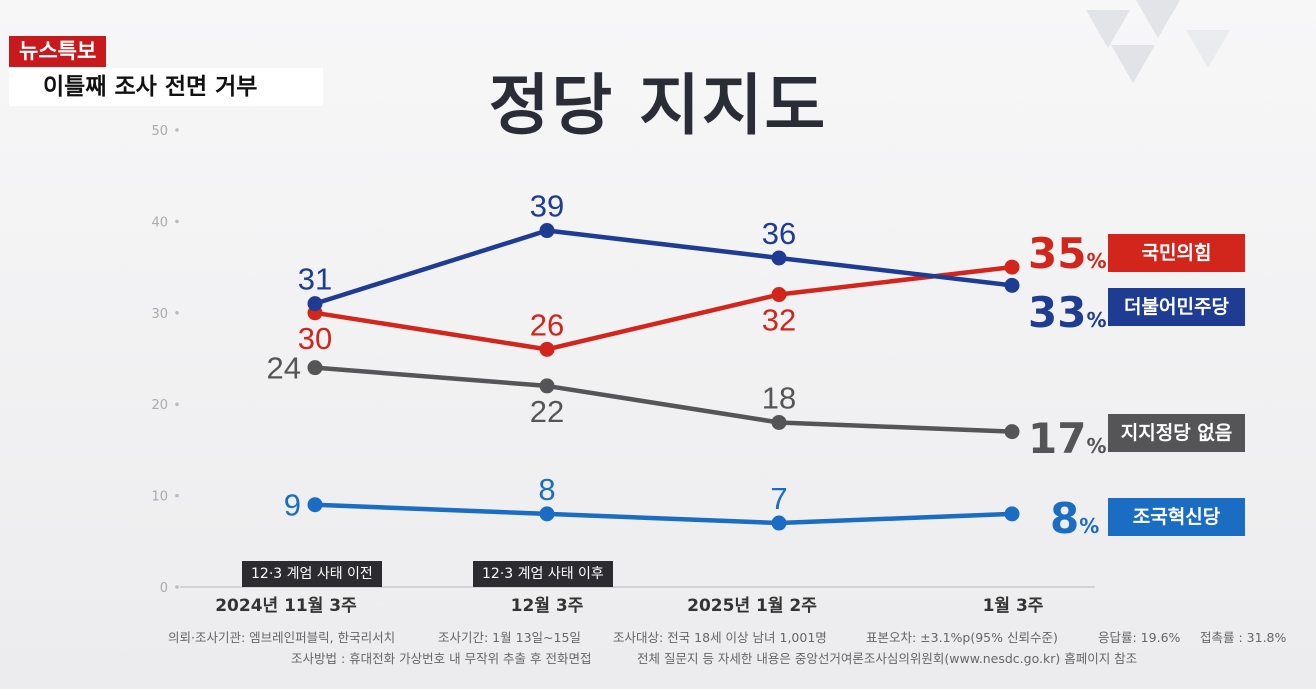  I want to click on y-tick-label: 0, so click(164, 588).